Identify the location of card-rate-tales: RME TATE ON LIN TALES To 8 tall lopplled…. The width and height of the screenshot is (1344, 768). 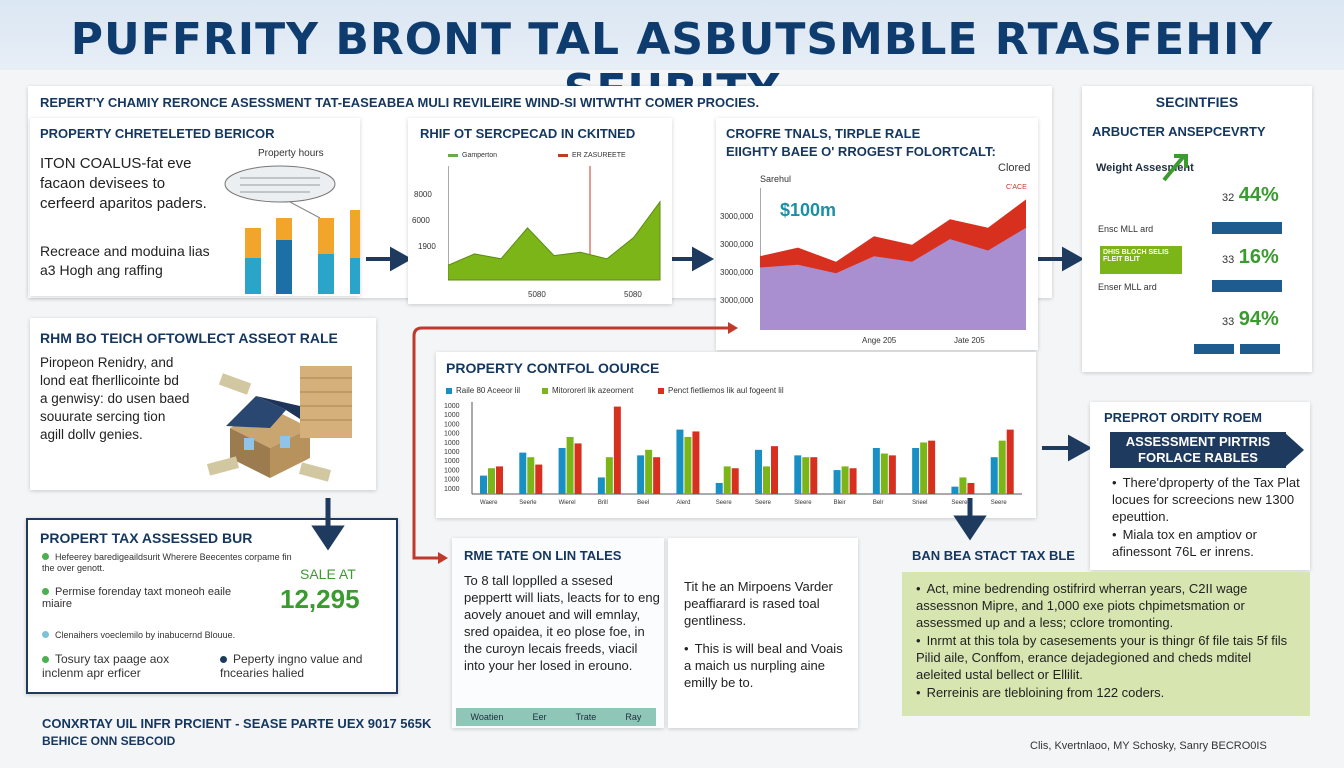
(558, 633).